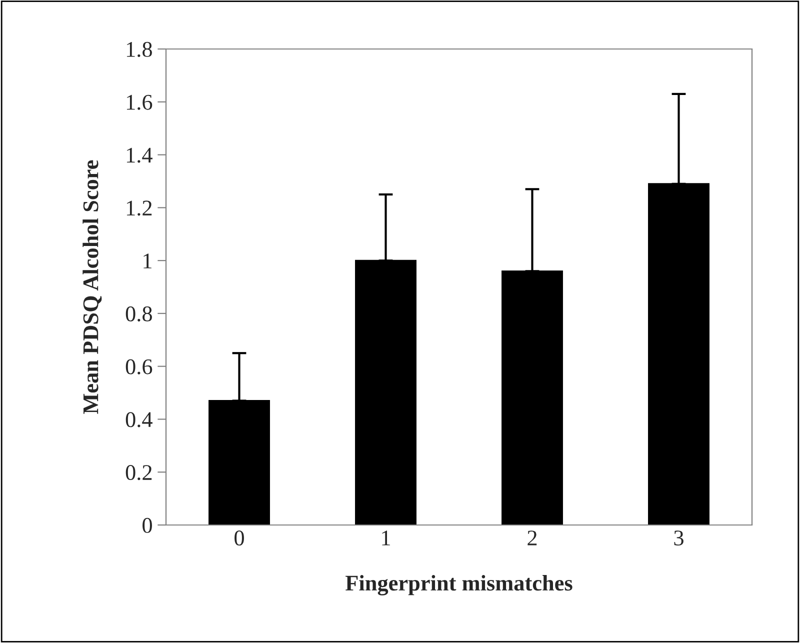 The width and height of the screenshot is (800, 643). I want to click on y-tick-label: 0.4, so click(139, 420).